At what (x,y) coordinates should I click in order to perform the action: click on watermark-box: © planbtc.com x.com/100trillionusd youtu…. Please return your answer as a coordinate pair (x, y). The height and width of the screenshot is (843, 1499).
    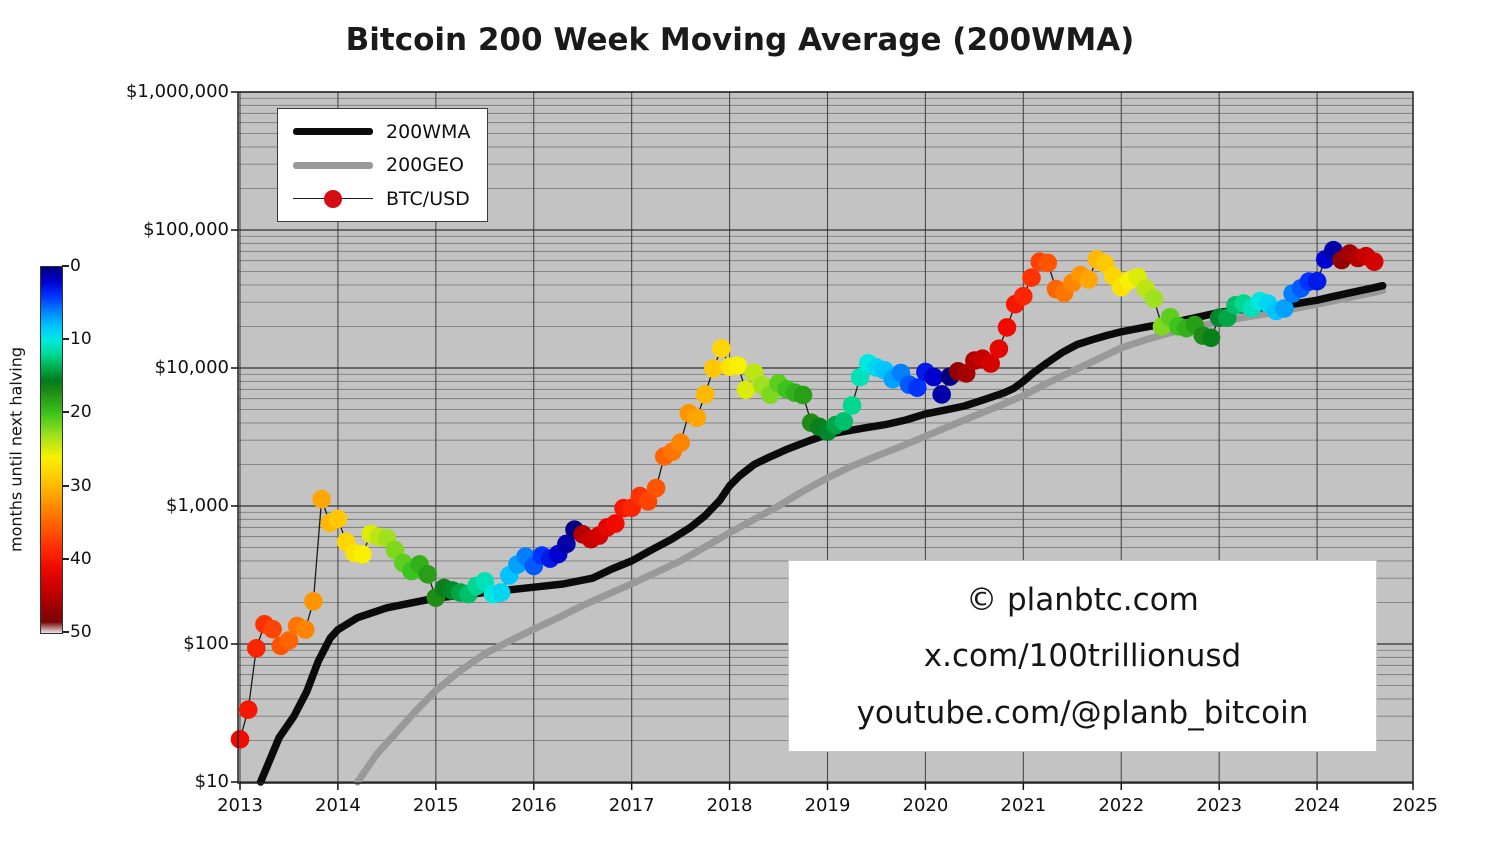
    Looking at the image, I should click on (1082, 656).